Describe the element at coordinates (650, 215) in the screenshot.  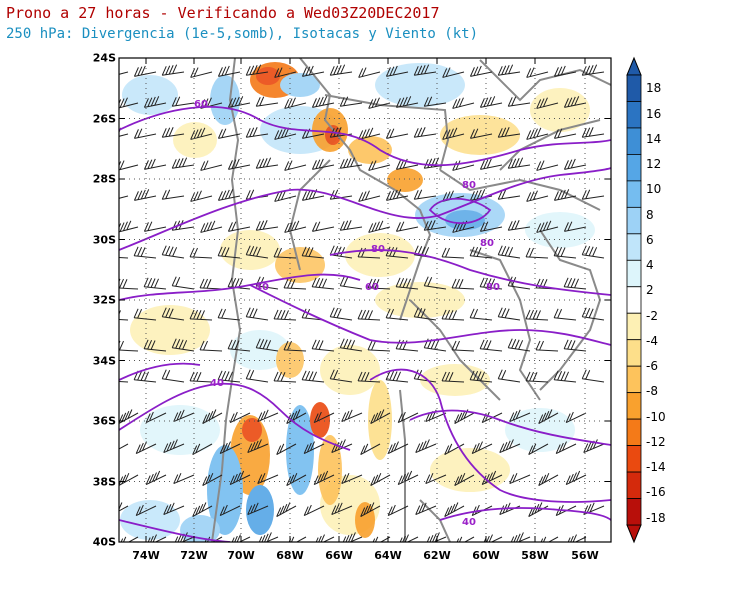
I see `colorbar-label: 8` at that location.